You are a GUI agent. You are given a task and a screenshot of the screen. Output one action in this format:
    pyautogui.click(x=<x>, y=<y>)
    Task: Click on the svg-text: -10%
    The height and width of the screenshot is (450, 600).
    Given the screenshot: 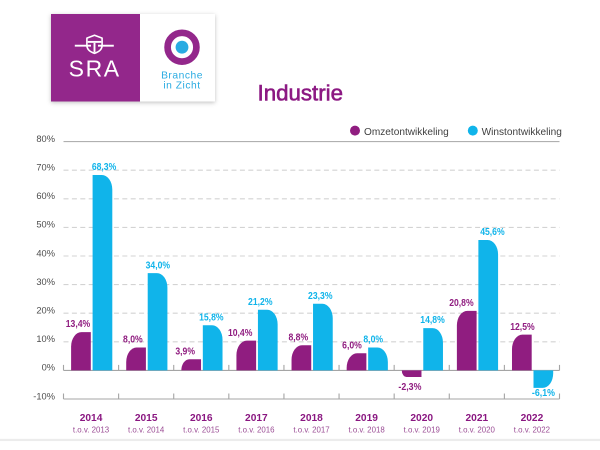 What is the action you would take?
    pyautogui.click(x=44, y=396)
    